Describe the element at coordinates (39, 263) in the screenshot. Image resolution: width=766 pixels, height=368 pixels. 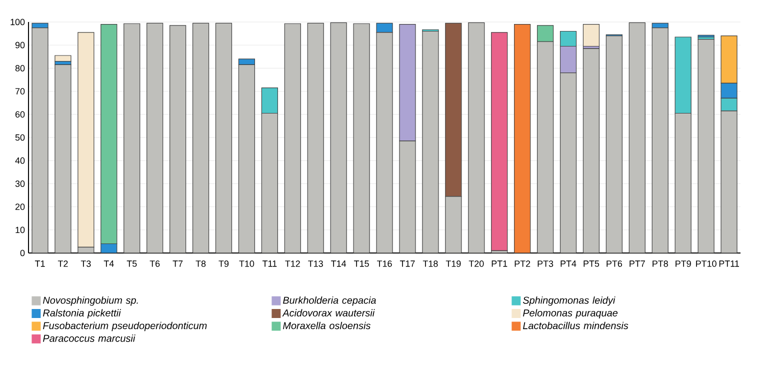
I see `x-tick-label: T1` at that location.